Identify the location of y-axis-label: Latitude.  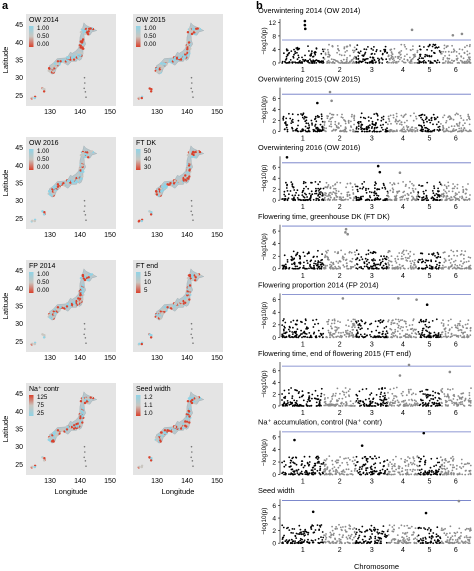
(5, 306).